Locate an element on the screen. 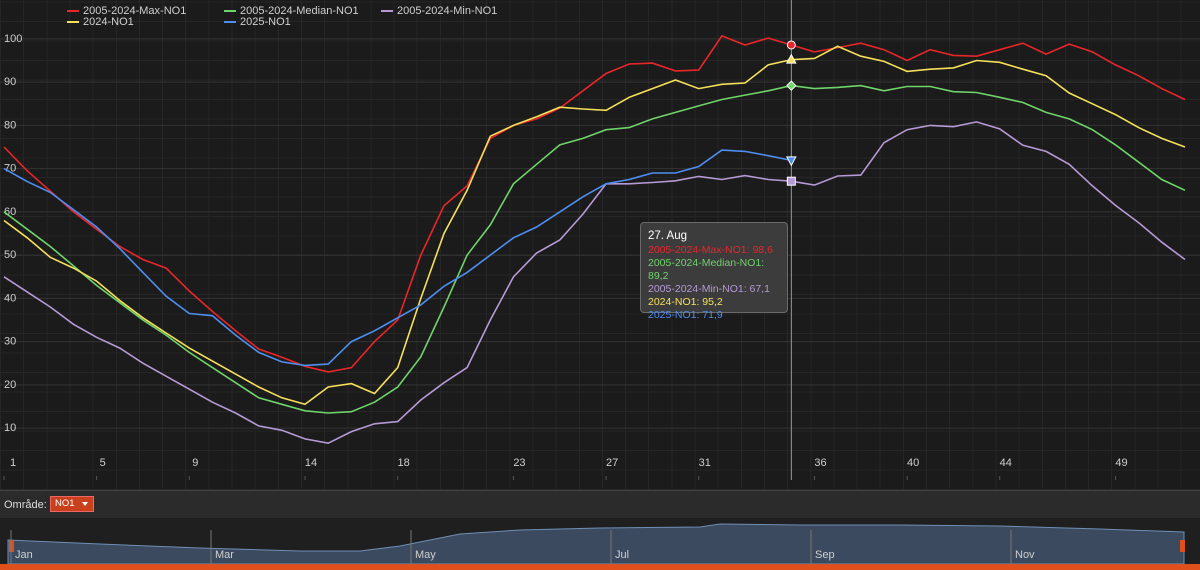  nav-month-label: Mar is located at coordinates (224, 555).